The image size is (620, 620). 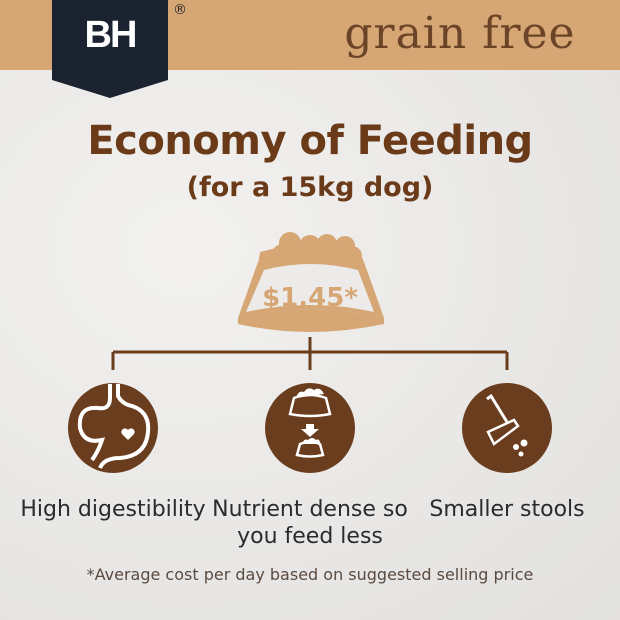 I want to click on tree-connector, so click(x=310, y=353).